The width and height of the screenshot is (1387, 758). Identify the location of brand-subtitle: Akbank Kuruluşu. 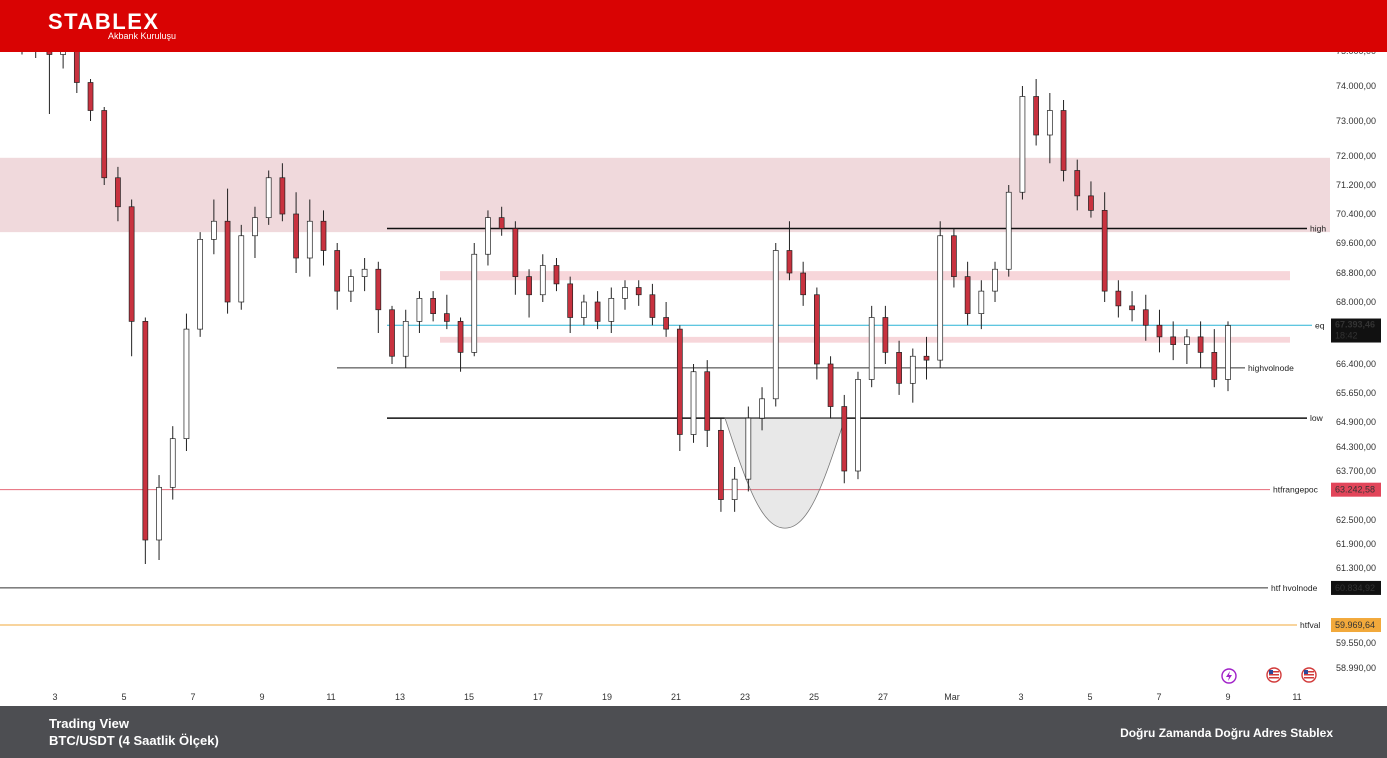
(142, 36).